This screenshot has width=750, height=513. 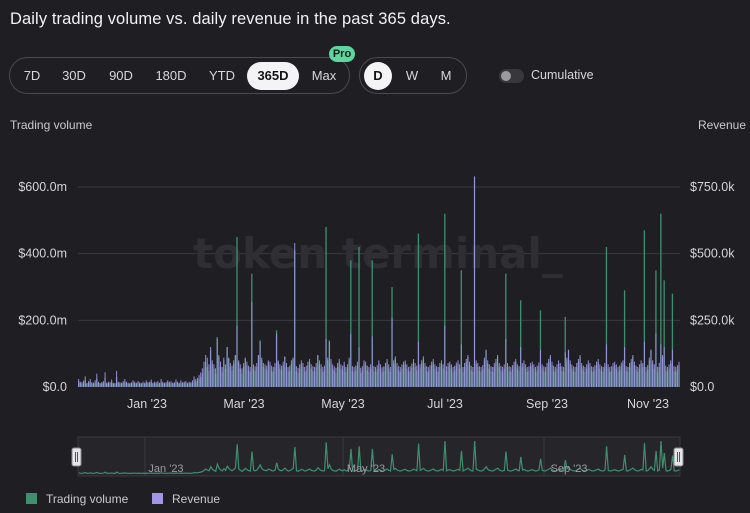 I want to click on granularity-month-button: M, so click(x=446, y=75).